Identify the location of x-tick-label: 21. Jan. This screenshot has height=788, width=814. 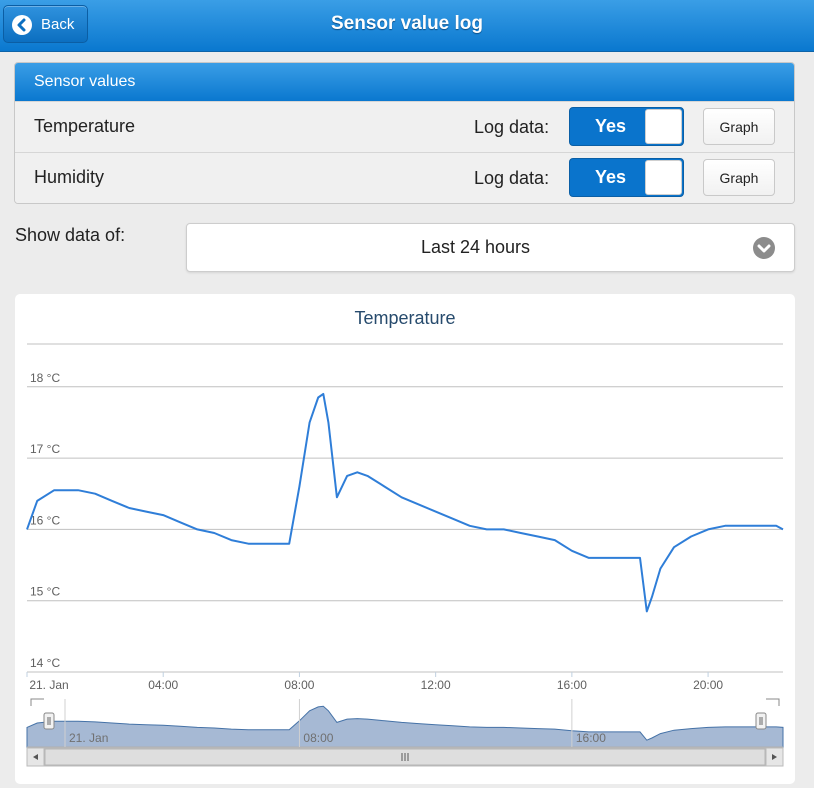
(48, 685).